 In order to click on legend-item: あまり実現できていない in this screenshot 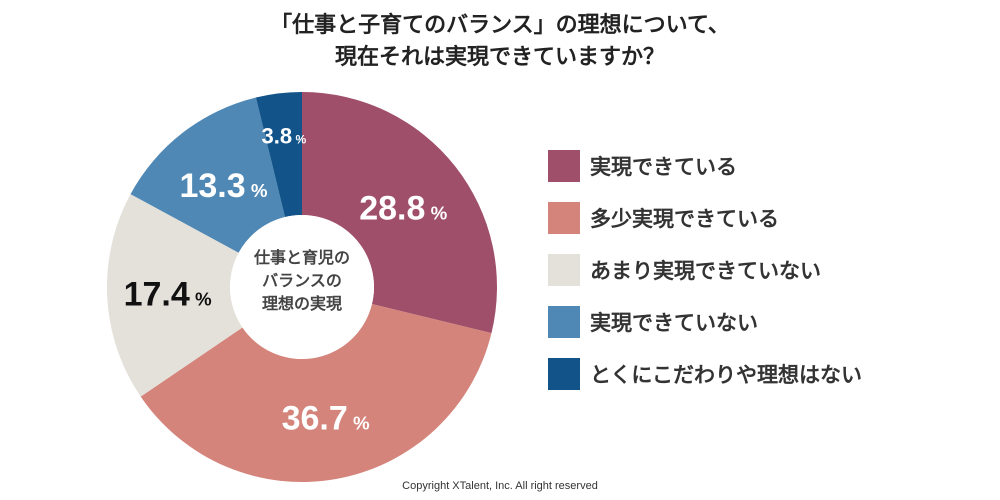, I will do `click(705, 270)`.